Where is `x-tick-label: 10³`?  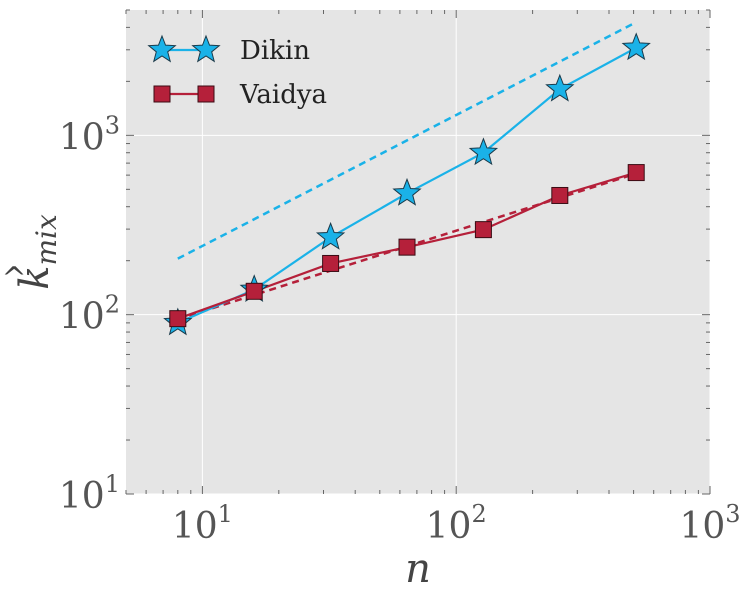 x-tick-label: 10³ is located at coordinates (709, 523).